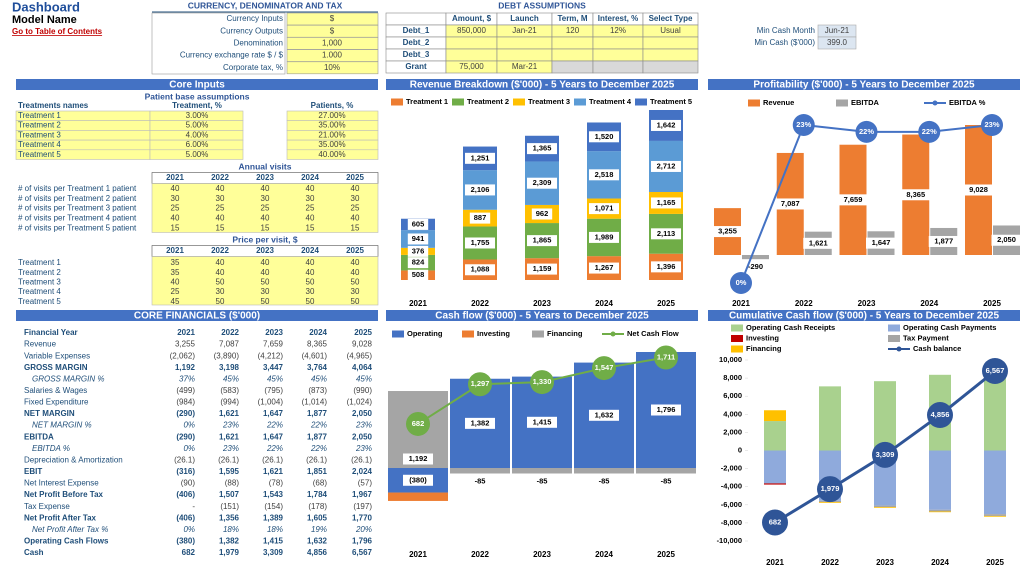 This screenshot has height=571, width=1024. I want to click on point-label: 3,309, so click(885, 454).